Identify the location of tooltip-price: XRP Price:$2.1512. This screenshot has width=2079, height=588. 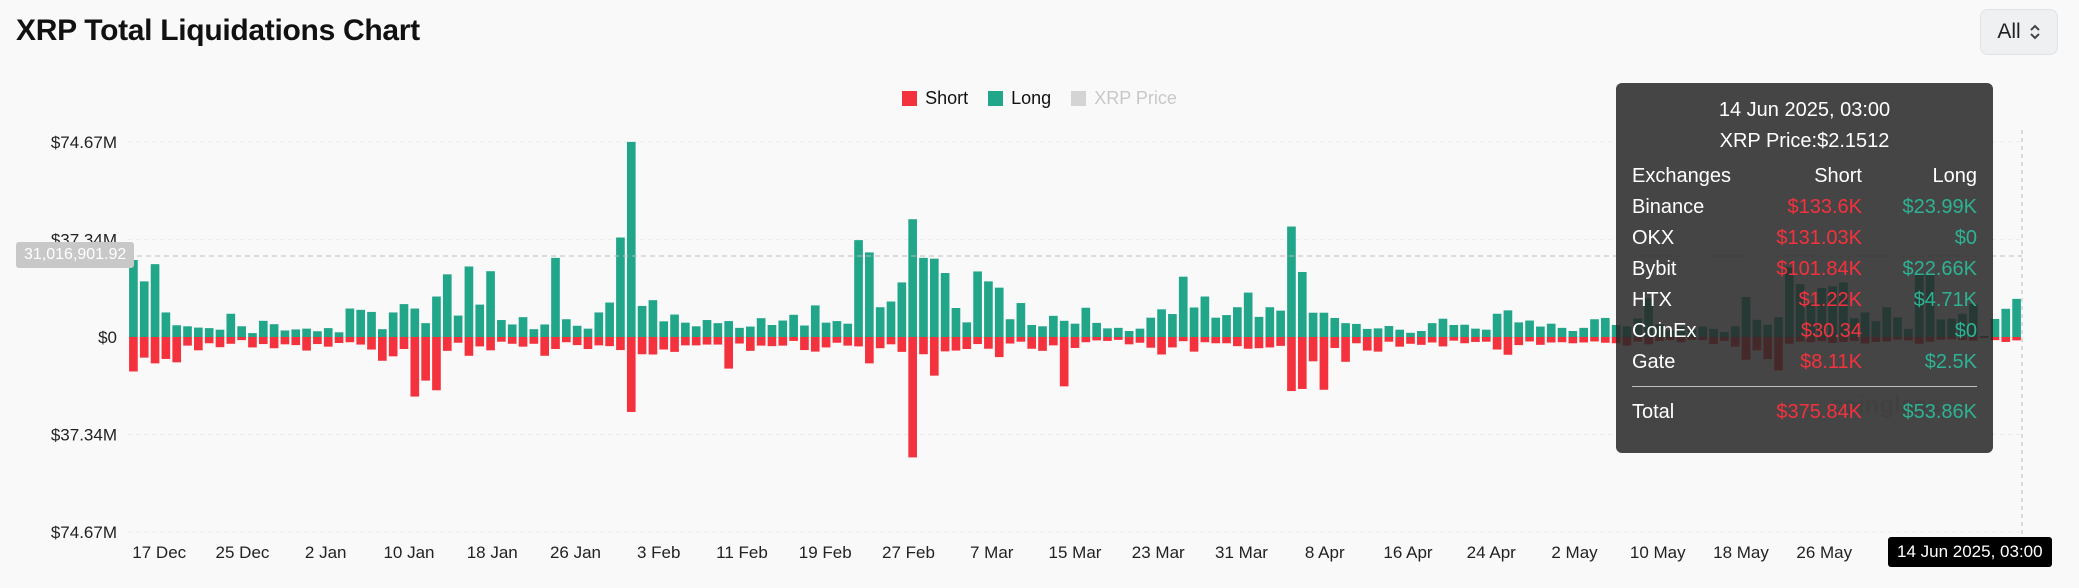
(1804, 141).